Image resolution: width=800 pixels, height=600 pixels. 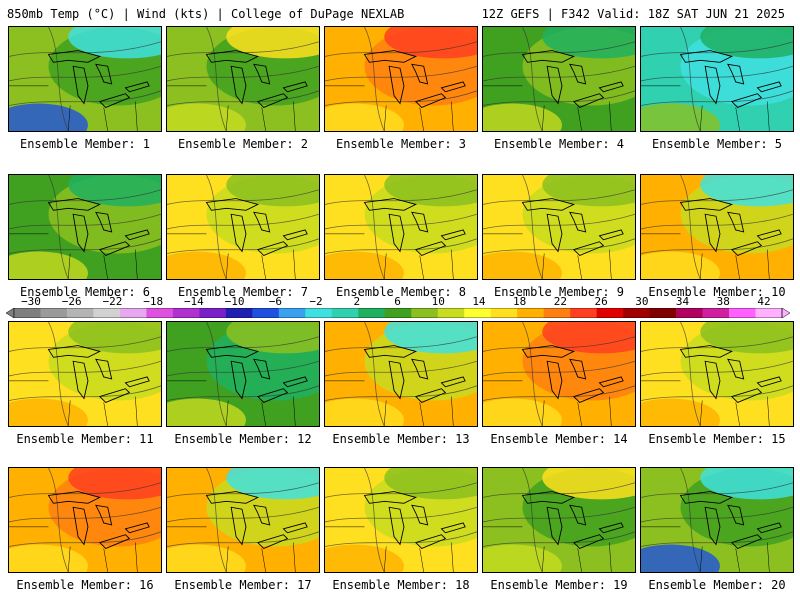 What do you see at coordinates (243, 144) in the screenshot?
I see `ensemble-member-label: Ensemble Member: 2` at bounding box center [243, 144].